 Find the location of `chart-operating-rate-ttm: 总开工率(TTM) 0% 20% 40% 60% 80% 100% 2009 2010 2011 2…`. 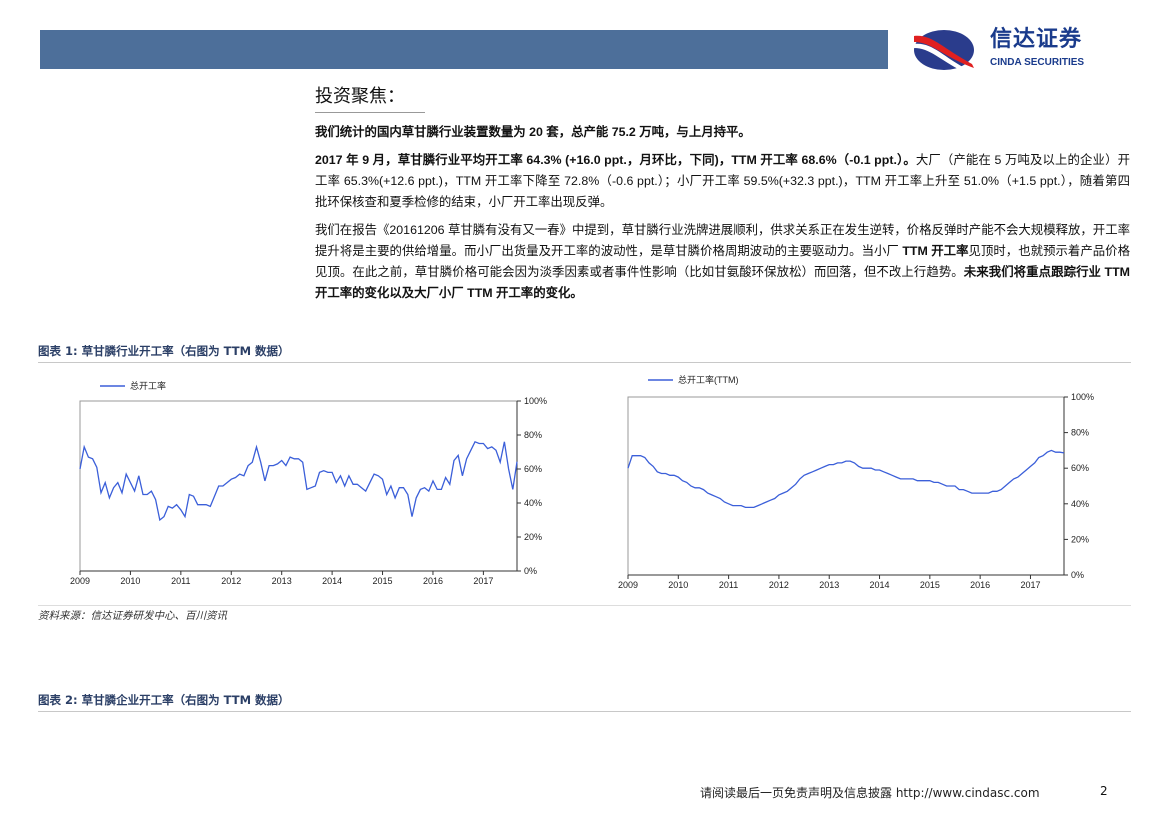

chart-operating-rate-ttm: 总开工率(TTM) 0% 20% 40% 60% 80% 100% 2009 2010 2011 2… is located at coordinates (856, 482).